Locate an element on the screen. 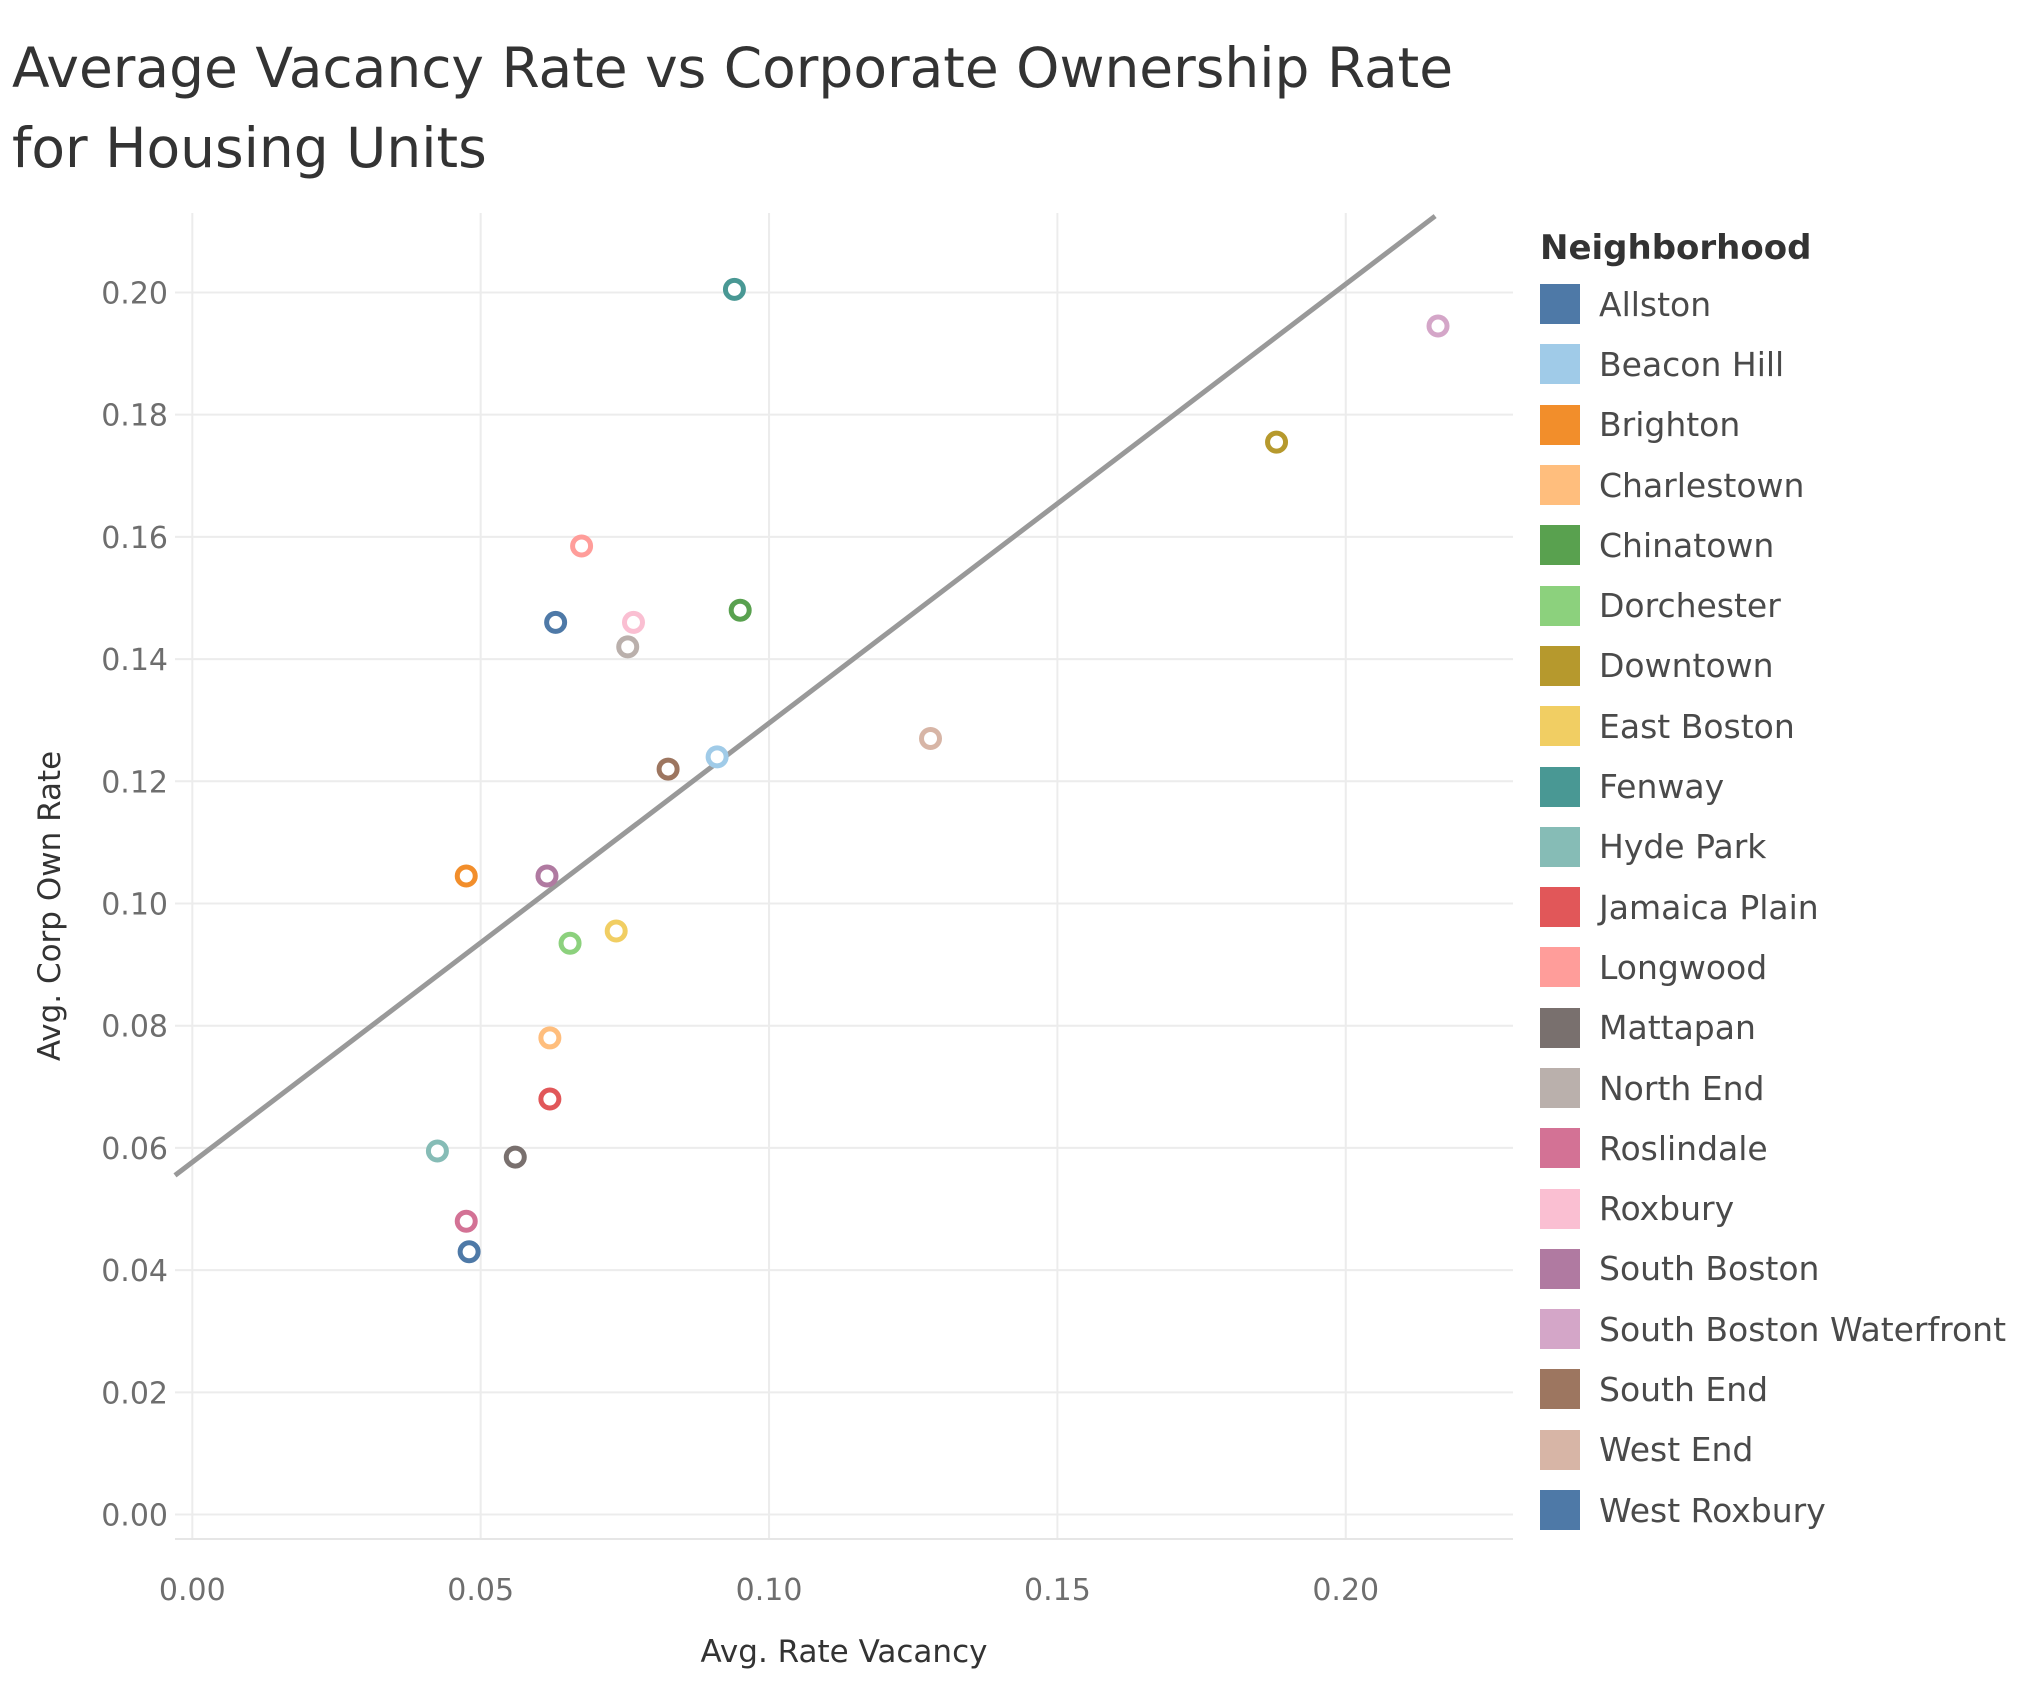 The height and width of the screenshot is (1692, 2043). legend-item-jamaica-plain: Jamaica Plain is located at coordinates (1790, 907).